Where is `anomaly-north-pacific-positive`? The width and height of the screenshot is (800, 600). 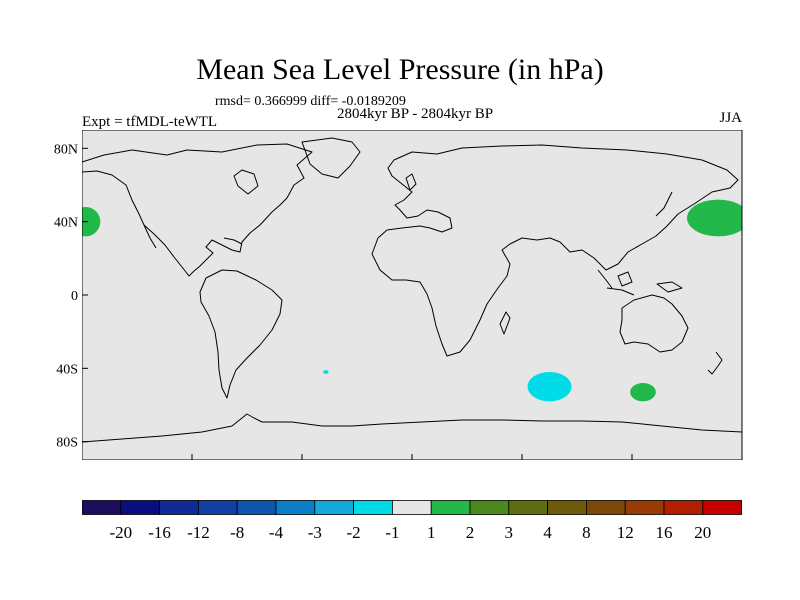 anomaly-north-pacific-positive is located at coordinates (714, 218).